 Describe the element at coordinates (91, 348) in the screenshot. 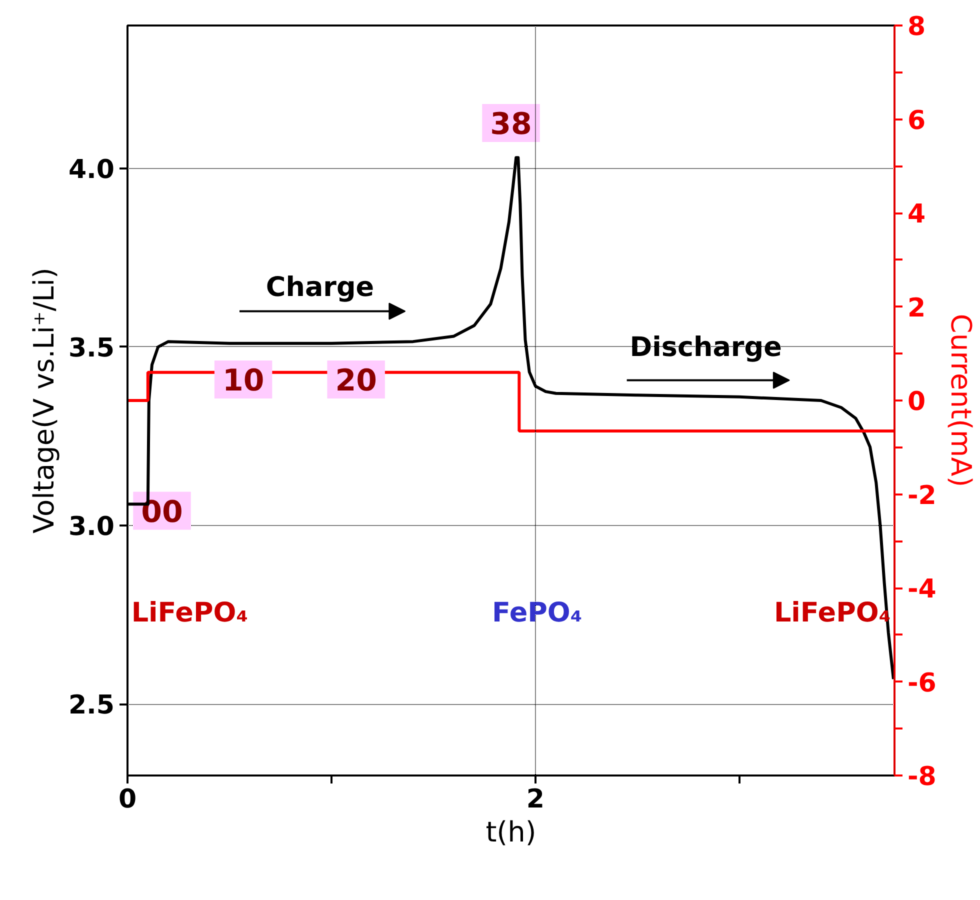

I see `y-tick-label: 3.5` at that location.